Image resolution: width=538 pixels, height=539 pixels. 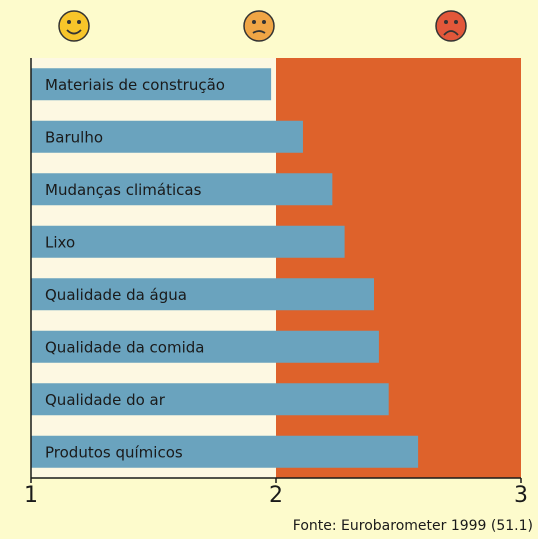 What do you see at coordinates (521, 495) in the screenshot?
I see `x-tick-label: 3` at bounding box center [521, 495].